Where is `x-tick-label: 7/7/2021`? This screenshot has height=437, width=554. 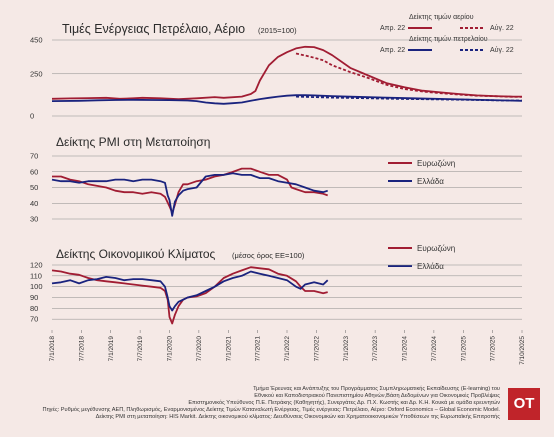
x-tick-label: 7/7/2021 is located at coordinates (258, 349).